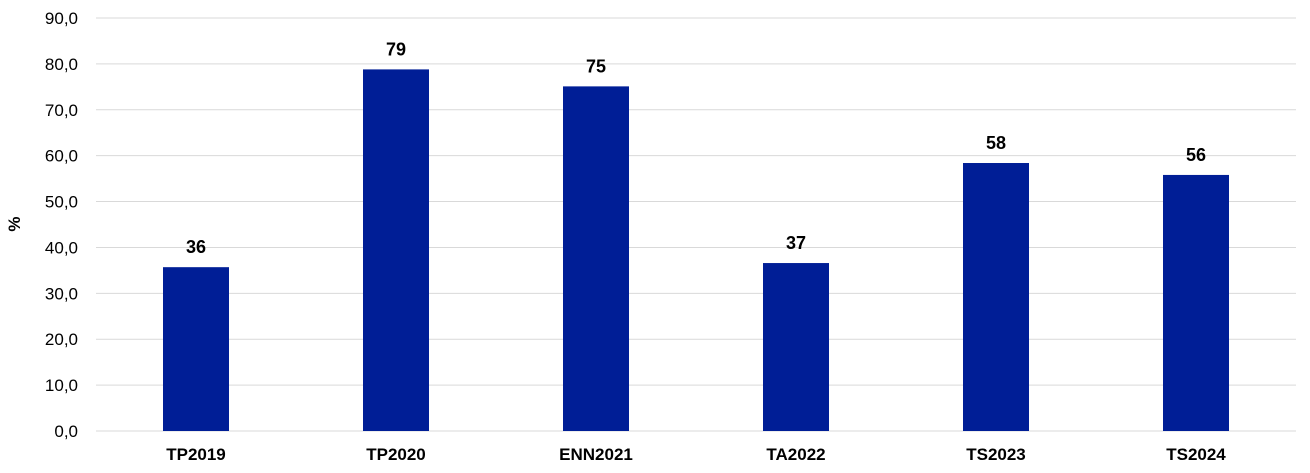 Image resolution: width=1310 pixels, height=473 pixels. What do you see at coordinates (61, 18) in the screenshot?
I see `y-tick-label: 90,0` at bounding box center [61, 18].